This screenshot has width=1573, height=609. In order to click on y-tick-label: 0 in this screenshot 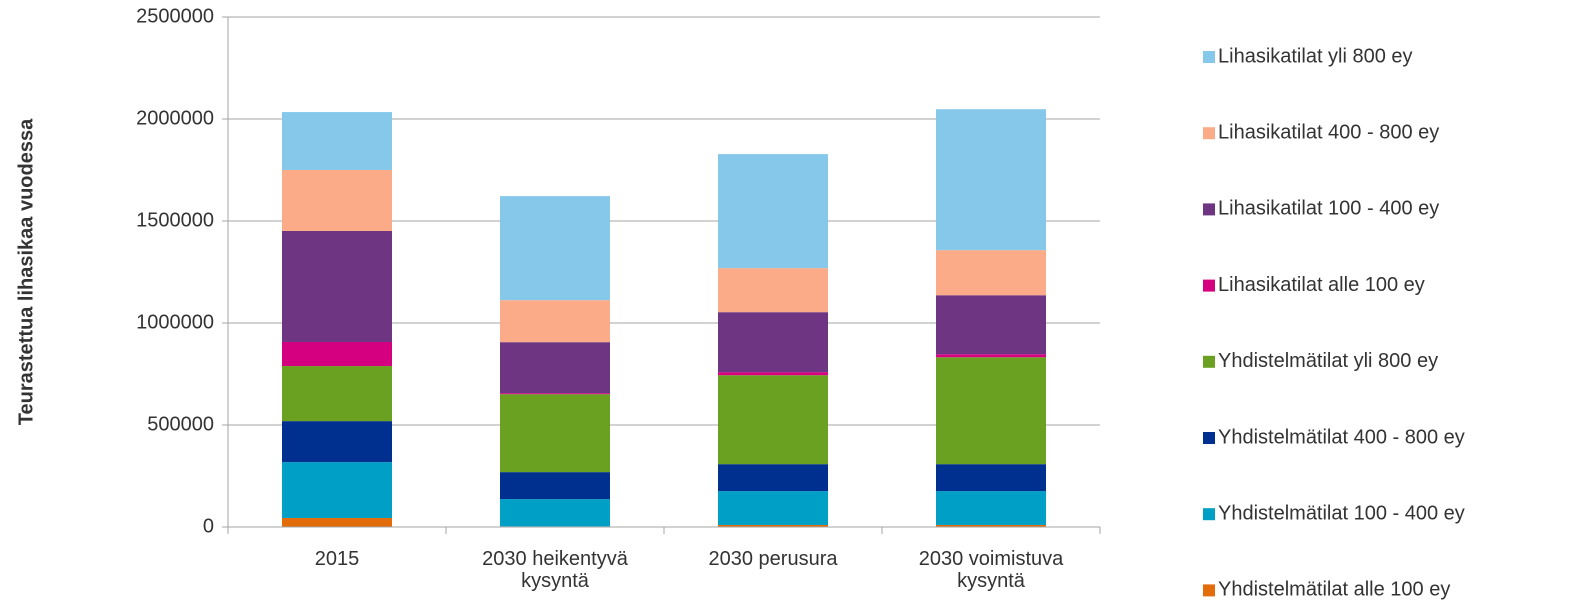, I will do `click(208, 526)`.